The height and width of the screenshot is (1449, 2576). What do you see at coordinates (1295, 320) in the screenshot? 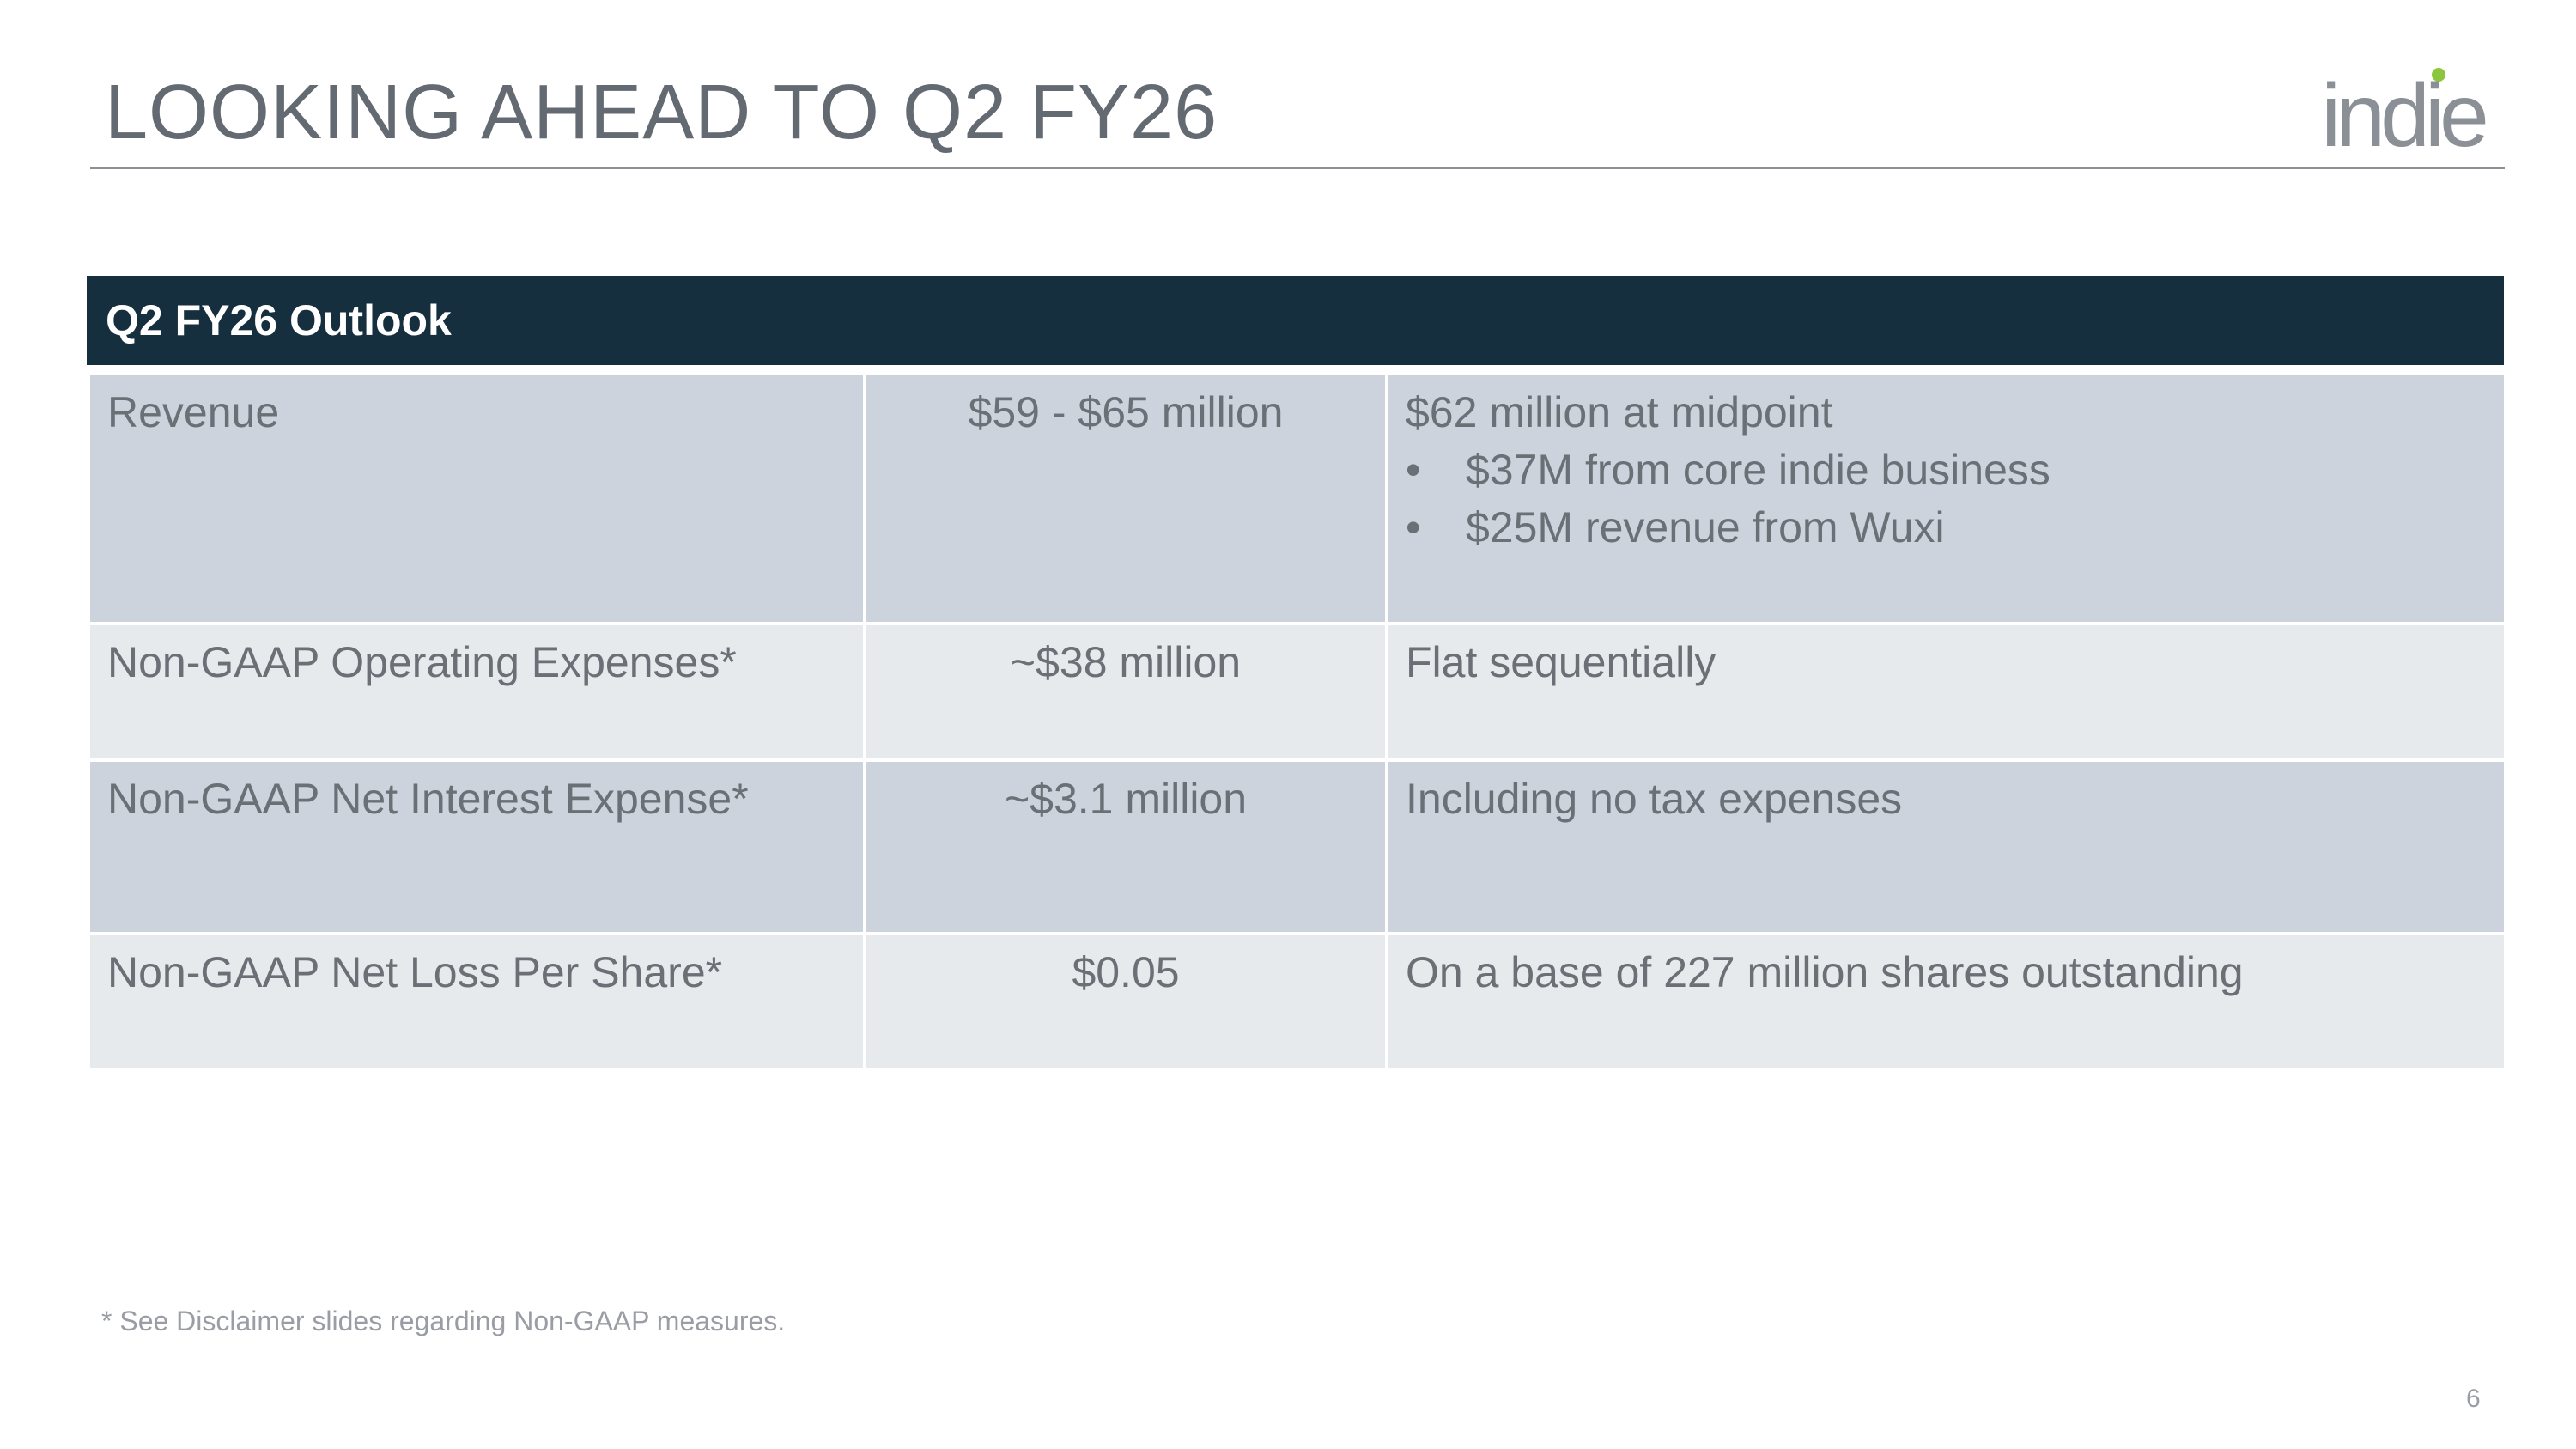
I see `table-header: Q2 FY26 Outlook` at bounding box center [1295, 320].